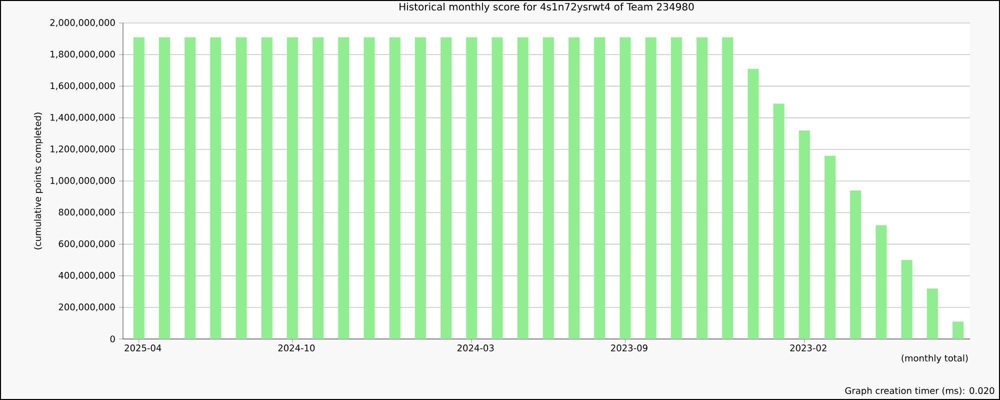  What do you see at coordinates (82, 23) in the screenshot?
I see `y-tick-label: 2,000,000,000` at bounding box center [82, 23].